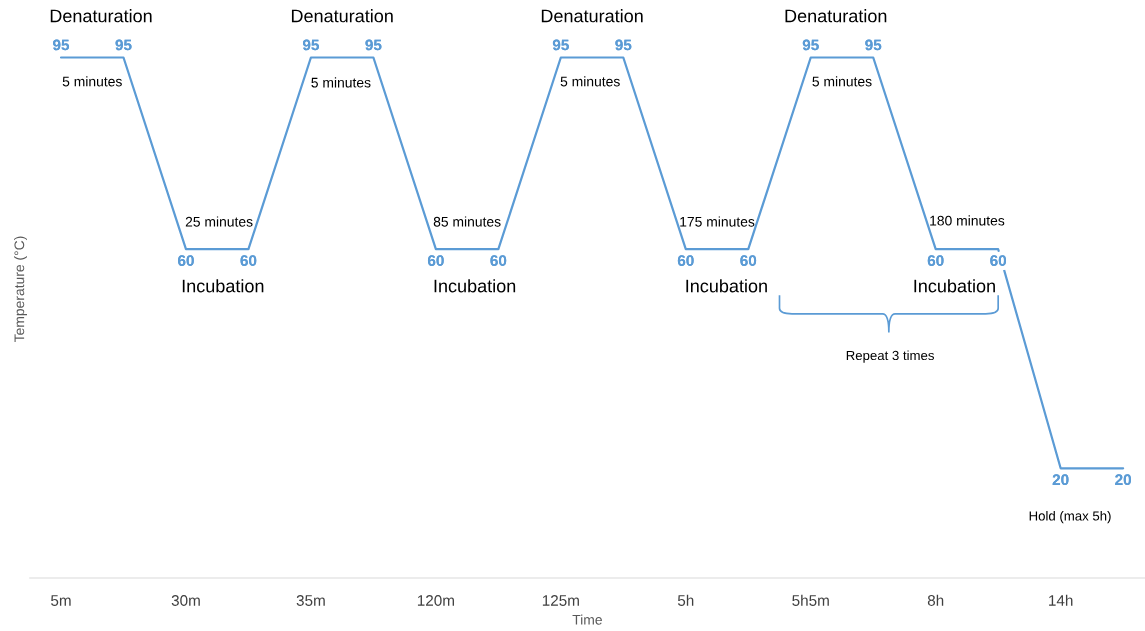 The height and width of the screenshot is (631, 1145). Describe the element at coordinates (467, 221) in the screenshot. I see `annotation: 85 minutes` at that location.